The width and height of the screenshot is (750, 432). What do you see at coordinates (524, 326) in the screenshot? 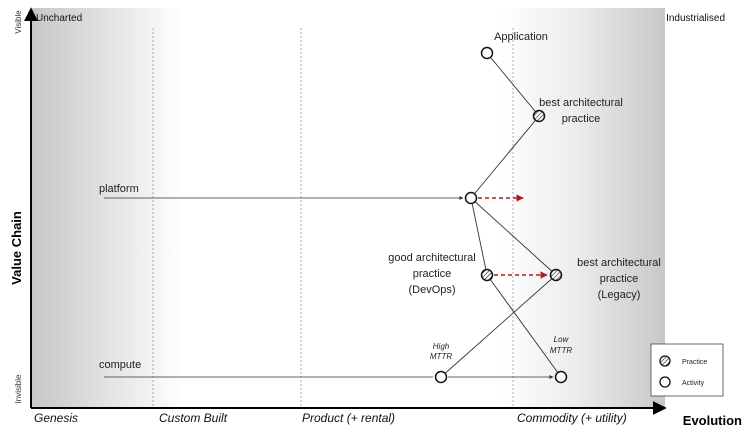
I see `link-devops-low-mttr` at bounding box center [524, 326].